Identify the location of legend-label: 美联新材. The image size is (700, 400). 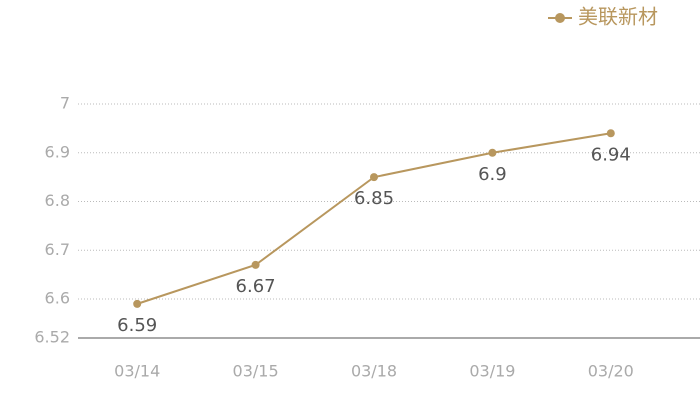
(618, 17).